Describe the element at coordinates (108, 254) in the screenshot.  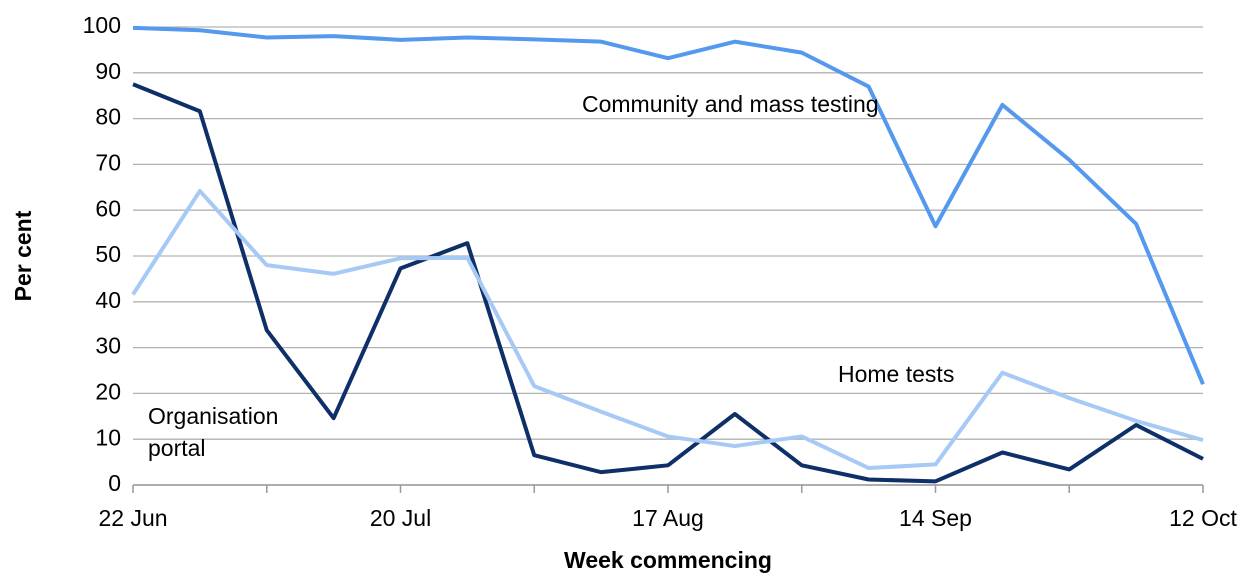
I see `y-tick-label: 50` at that location.